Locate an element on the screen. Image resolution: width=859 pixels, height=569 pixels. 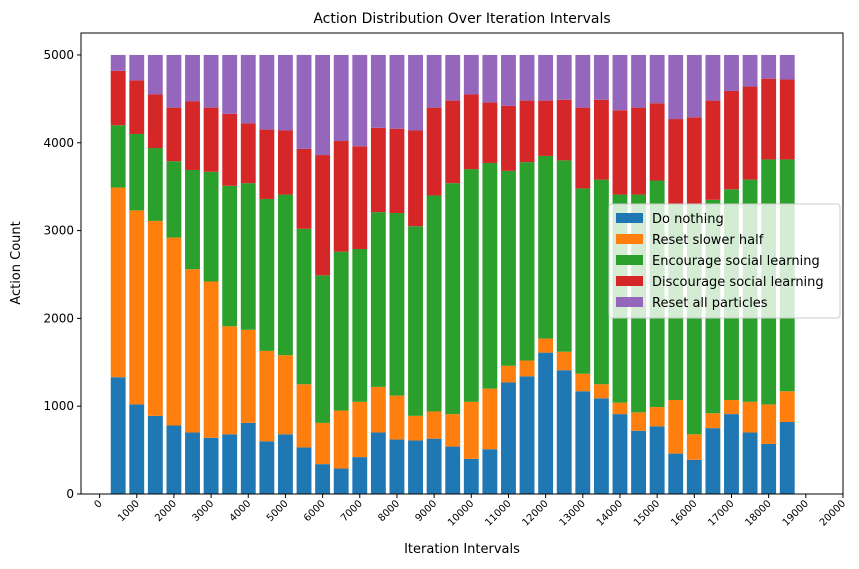
bar-segment-discourage-social-learning-2000 is located at coordinates (174, 134).